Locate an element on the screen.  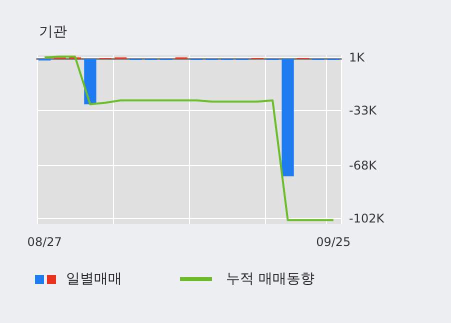
y-tick-label: 1K is located at coordinates (357, 57).